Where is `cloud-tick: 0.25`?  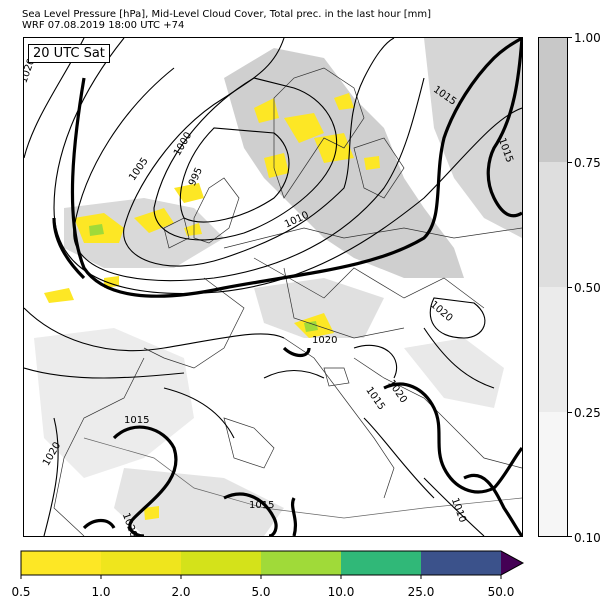 cloud-tick: 0.25 is located at coordinates (587, 413).